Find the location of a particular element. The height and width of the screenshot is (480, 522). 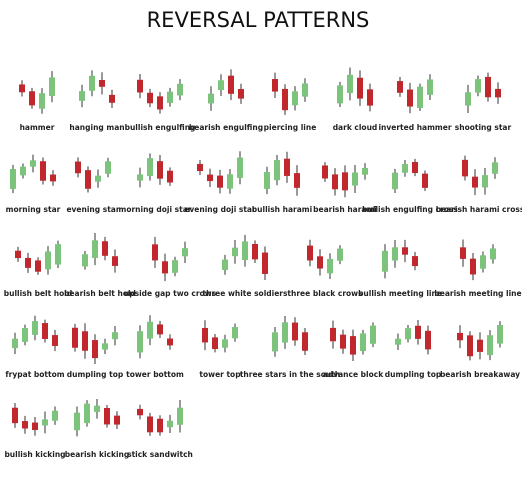

pattern-label: piercing line is located at coordinates (290, 127).